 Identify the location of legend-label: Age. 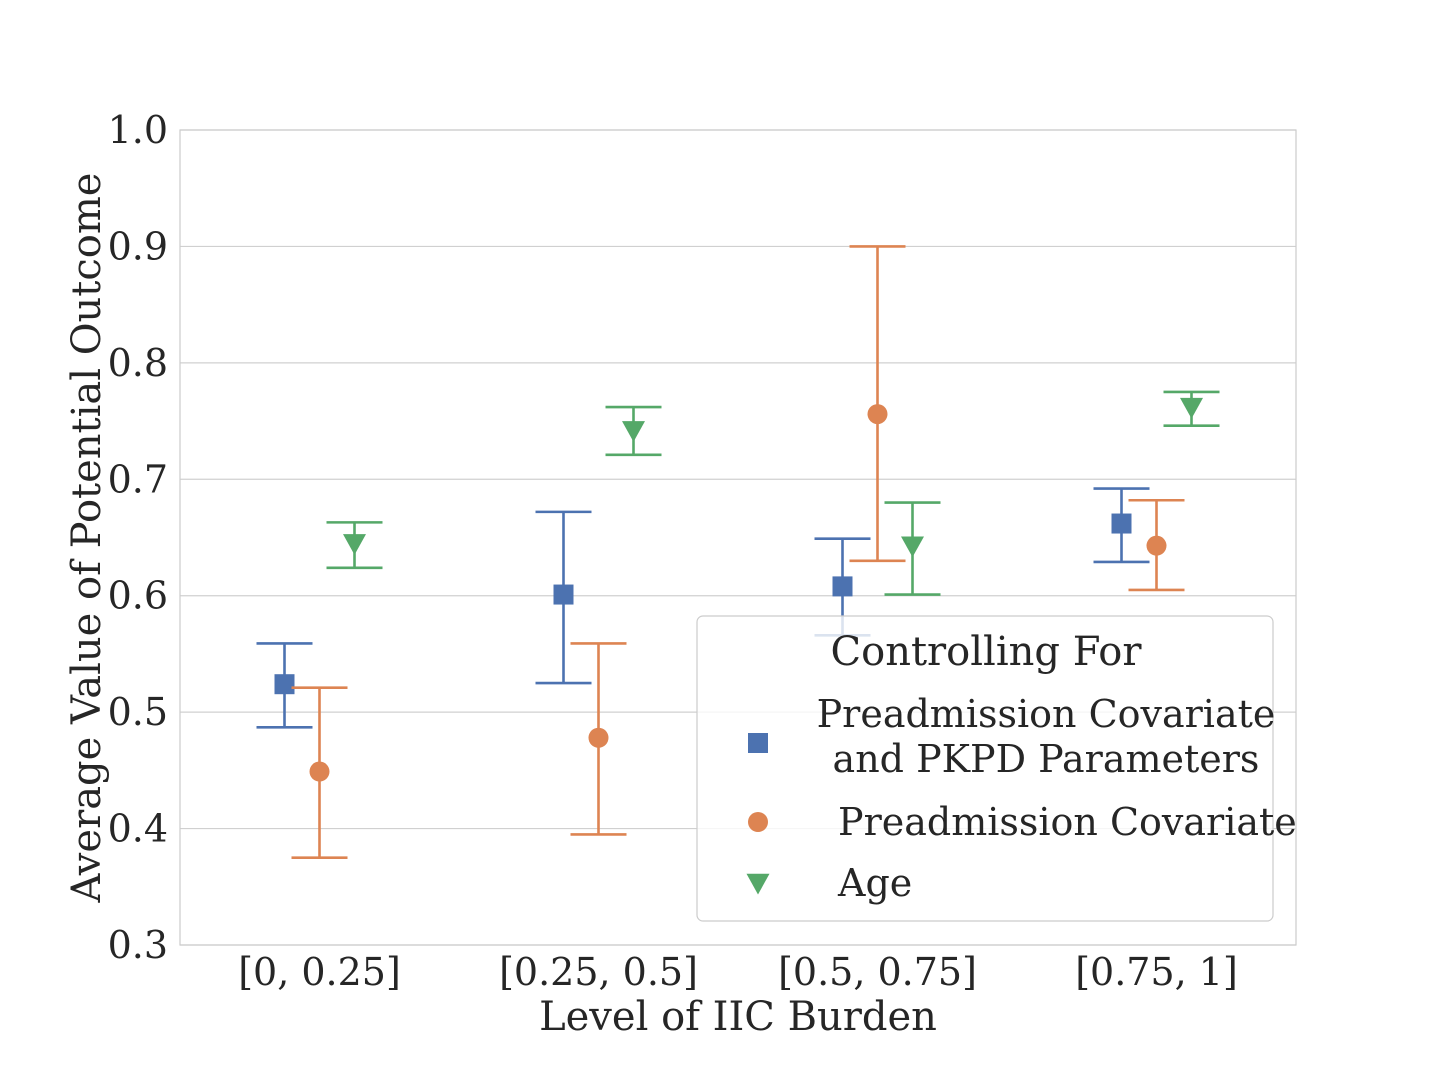
(874, 883).